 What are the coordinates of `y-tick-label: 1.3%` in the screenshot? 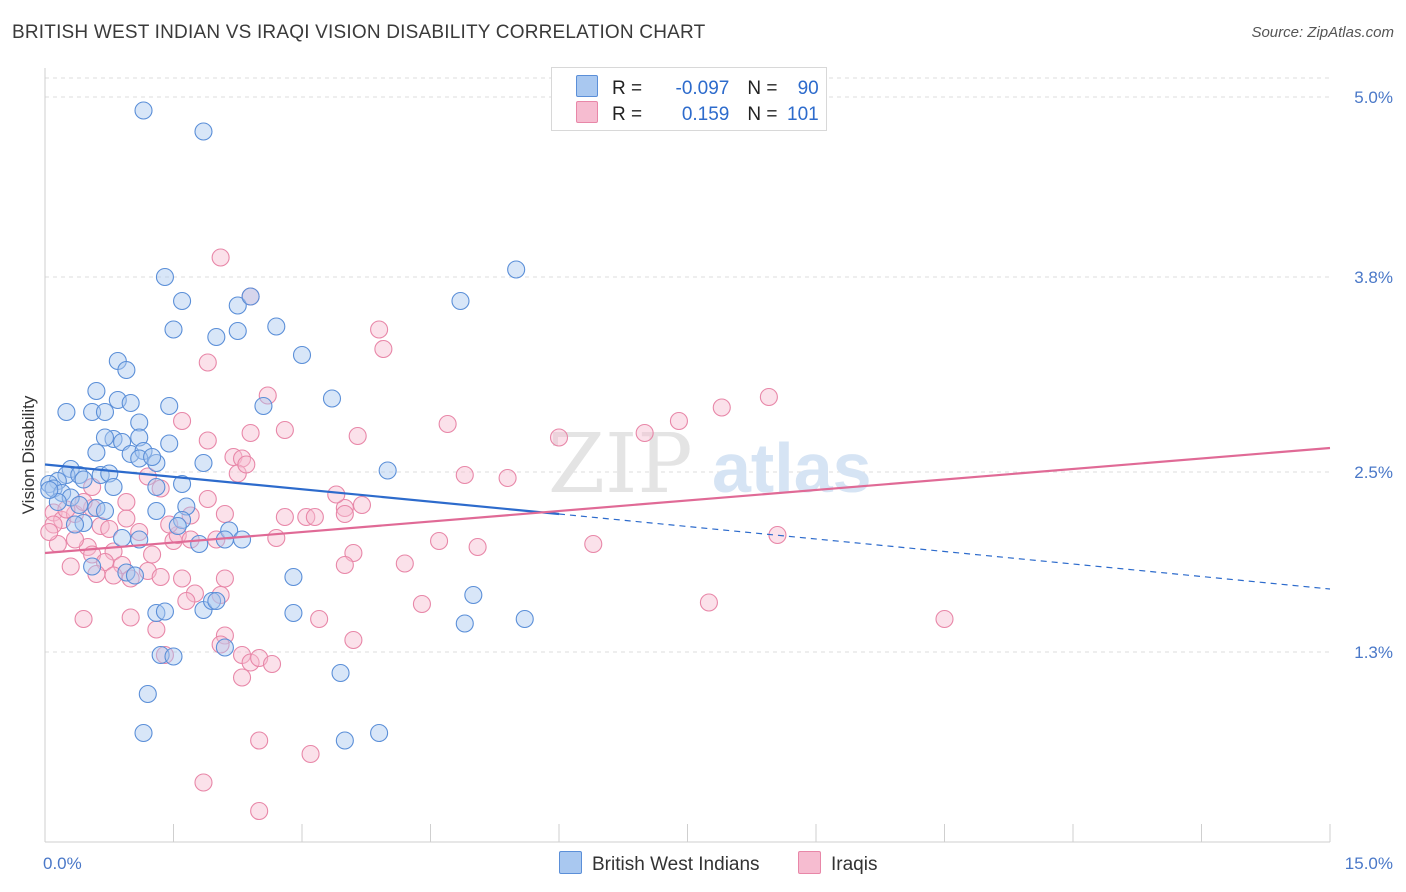 It's located at (1373, 652).